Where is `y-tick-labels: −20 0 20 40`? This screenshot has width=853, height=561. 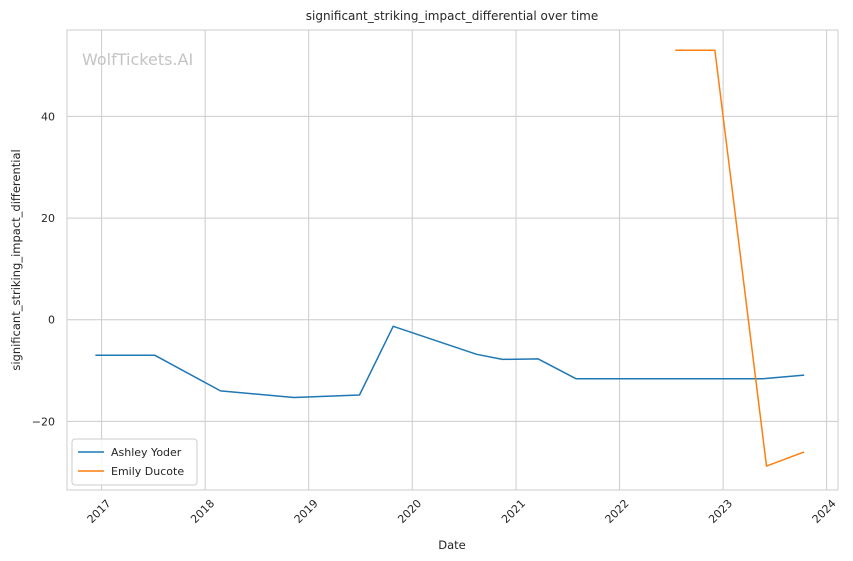
y-tick-labels: −20 0 20 40 is located at coordinates (43, 269).